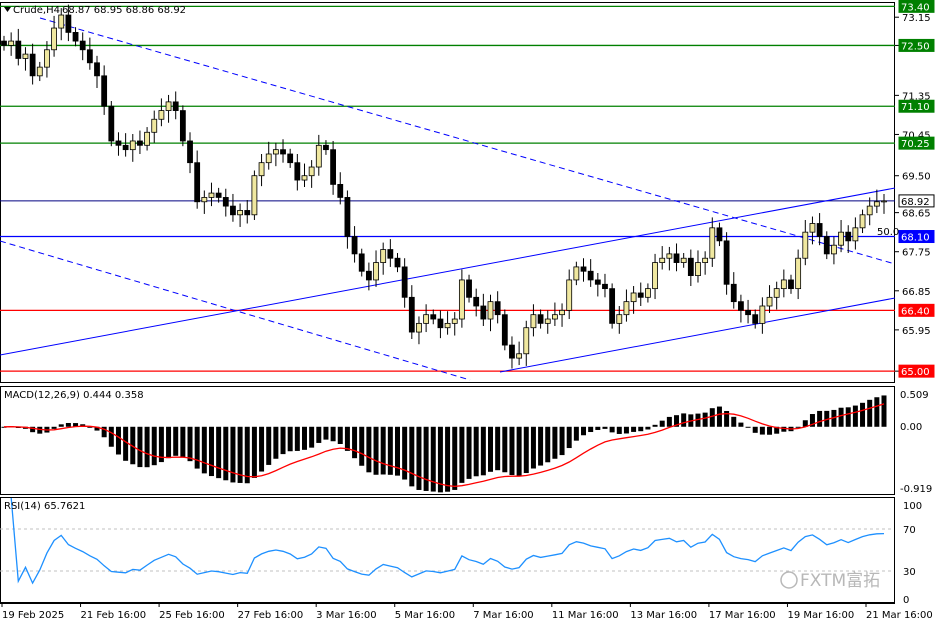  What do you see at coordinates (912, 506) in the screenshot?
I see `rsi-tick: 100` at bounding box center [912, 506].